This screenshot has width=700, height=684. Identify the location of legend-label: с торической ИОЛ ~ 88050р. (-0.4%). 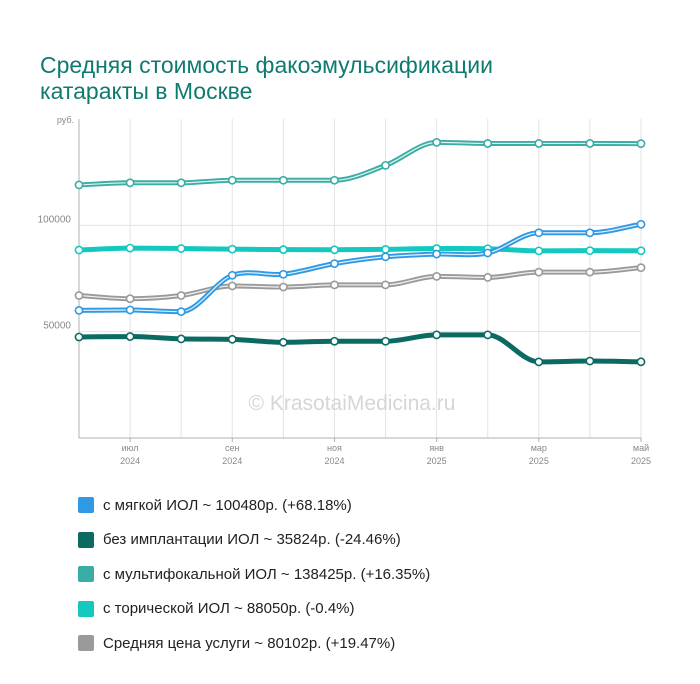
(229, 609).